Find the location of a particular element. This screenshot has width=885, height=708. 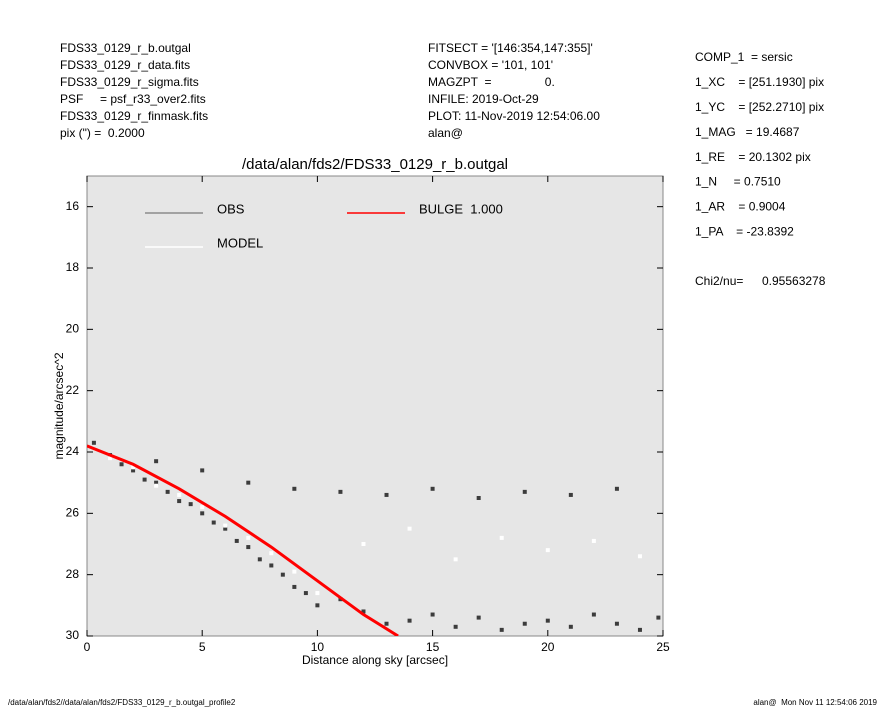

parameter-line: 1_RE = 20.1302 pix is located at coordinates (753, 157).